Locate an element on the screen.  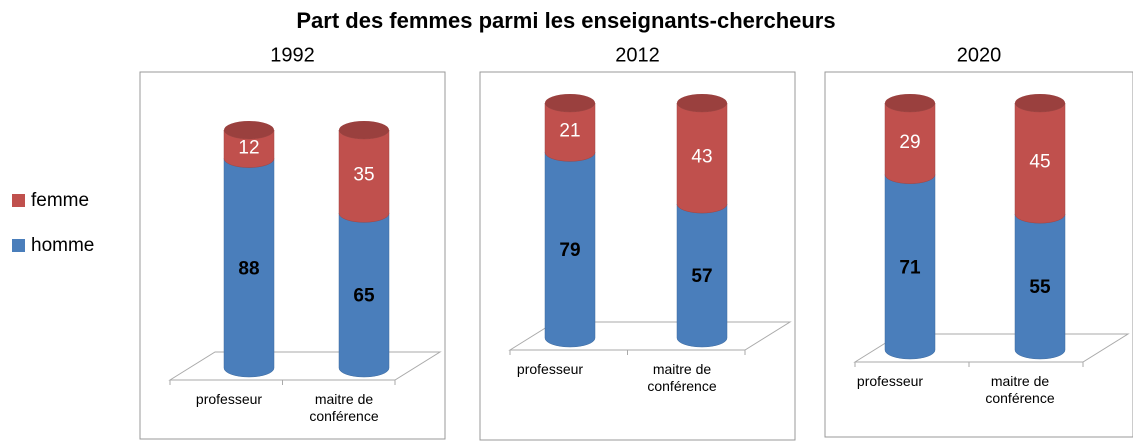
data-label: 12 is located at coordinates (248, 147).